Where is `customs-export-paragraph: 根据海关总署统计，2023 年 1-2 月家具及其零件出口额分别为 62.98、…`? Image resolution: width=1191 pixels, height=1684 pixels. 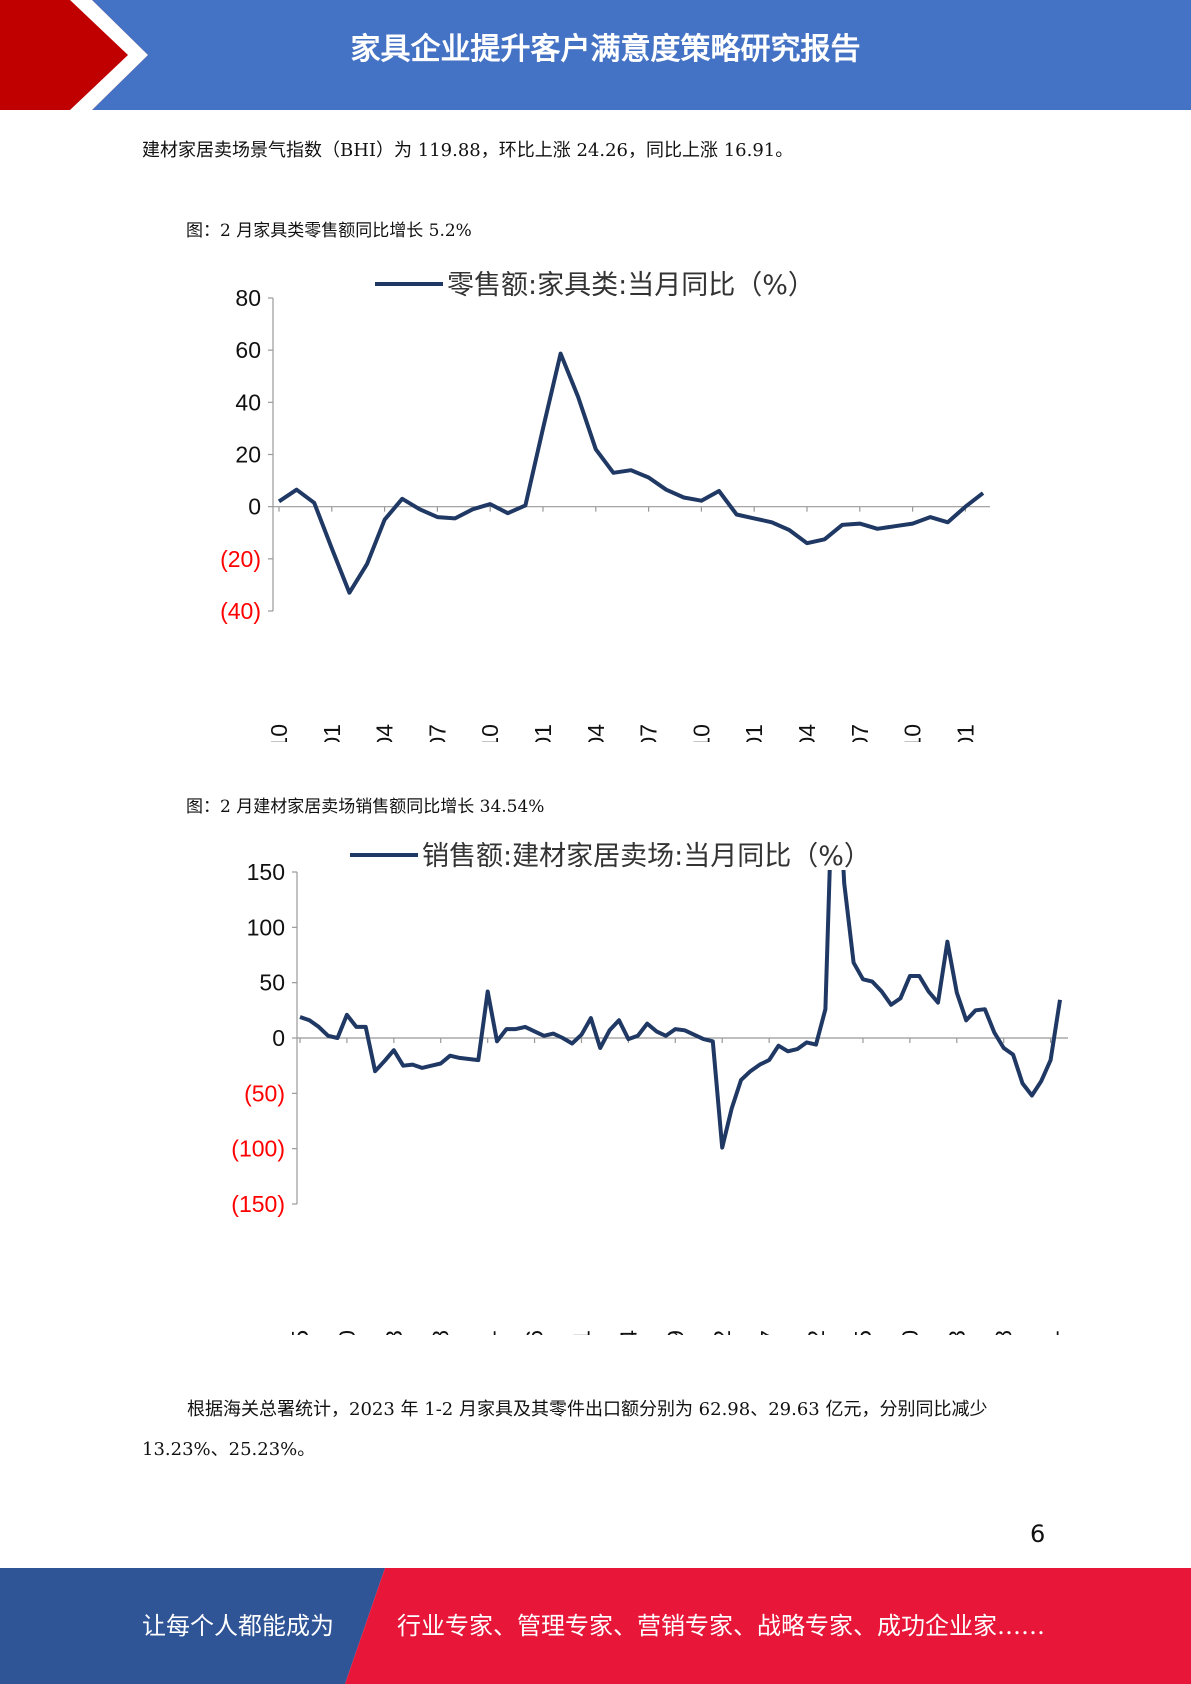 customs-export-paragraph: 根据海关总署统计，2023 年 1-2 月家具及其零件出口额分别为 62.98、… is located at coordinates (565, 1429).